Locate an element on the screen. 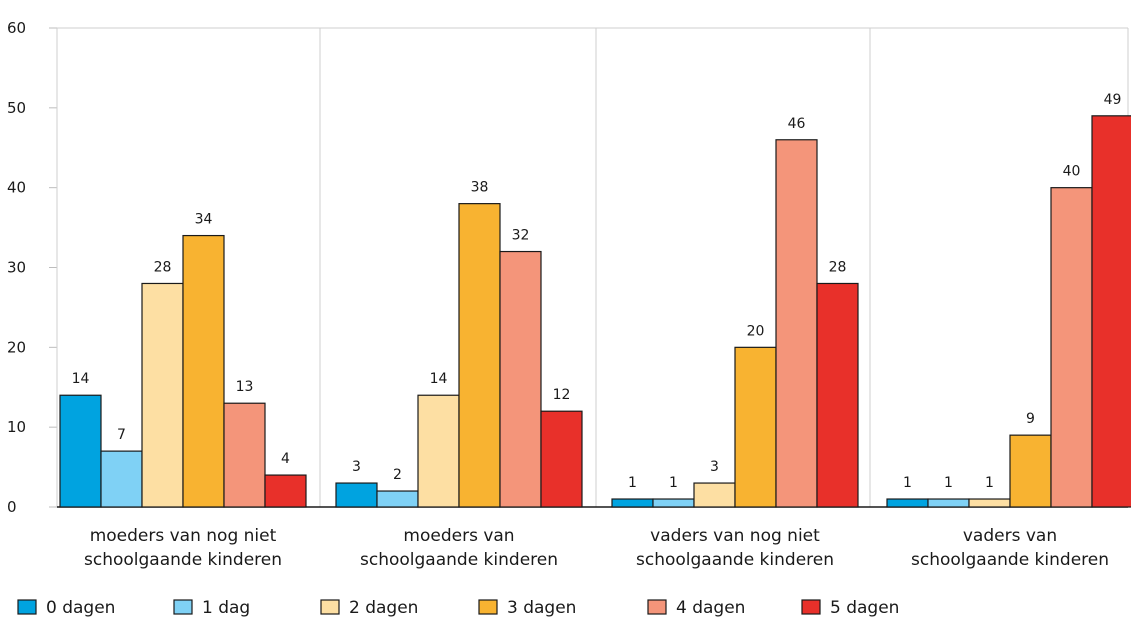 The height and width of the screenshot is (632, 1131). bar-value-label: 34 is located at coordinates (204, 220).